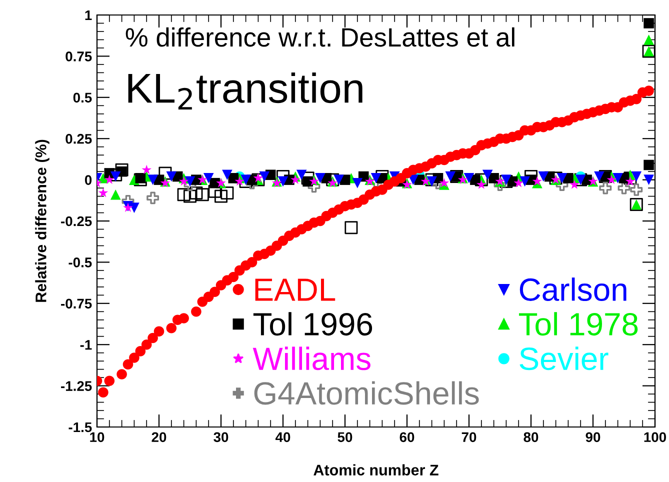 Image resolution: width=669 pixels, height=482 pixels. What do you see at coordinates (282, 437) in the screenshot?
I see `x-tick-label: 40` at bounding box center [282, 437].